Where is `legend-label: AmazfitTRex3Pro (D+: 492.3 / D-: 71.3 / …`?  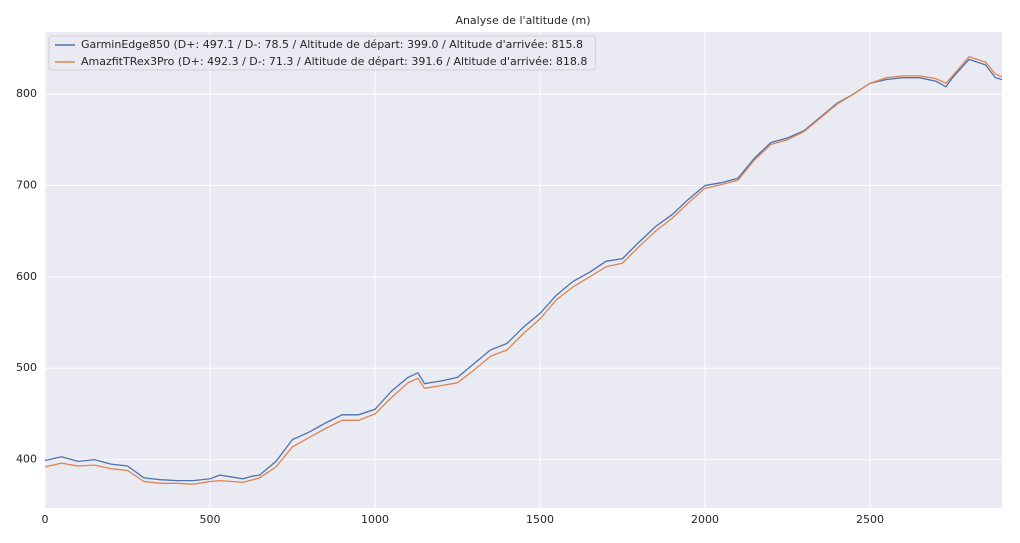 legend-label: AmazfitTRex3Pro (D+: 492.3 / D-: 71.3 / … is located at coordinates (334, 61).